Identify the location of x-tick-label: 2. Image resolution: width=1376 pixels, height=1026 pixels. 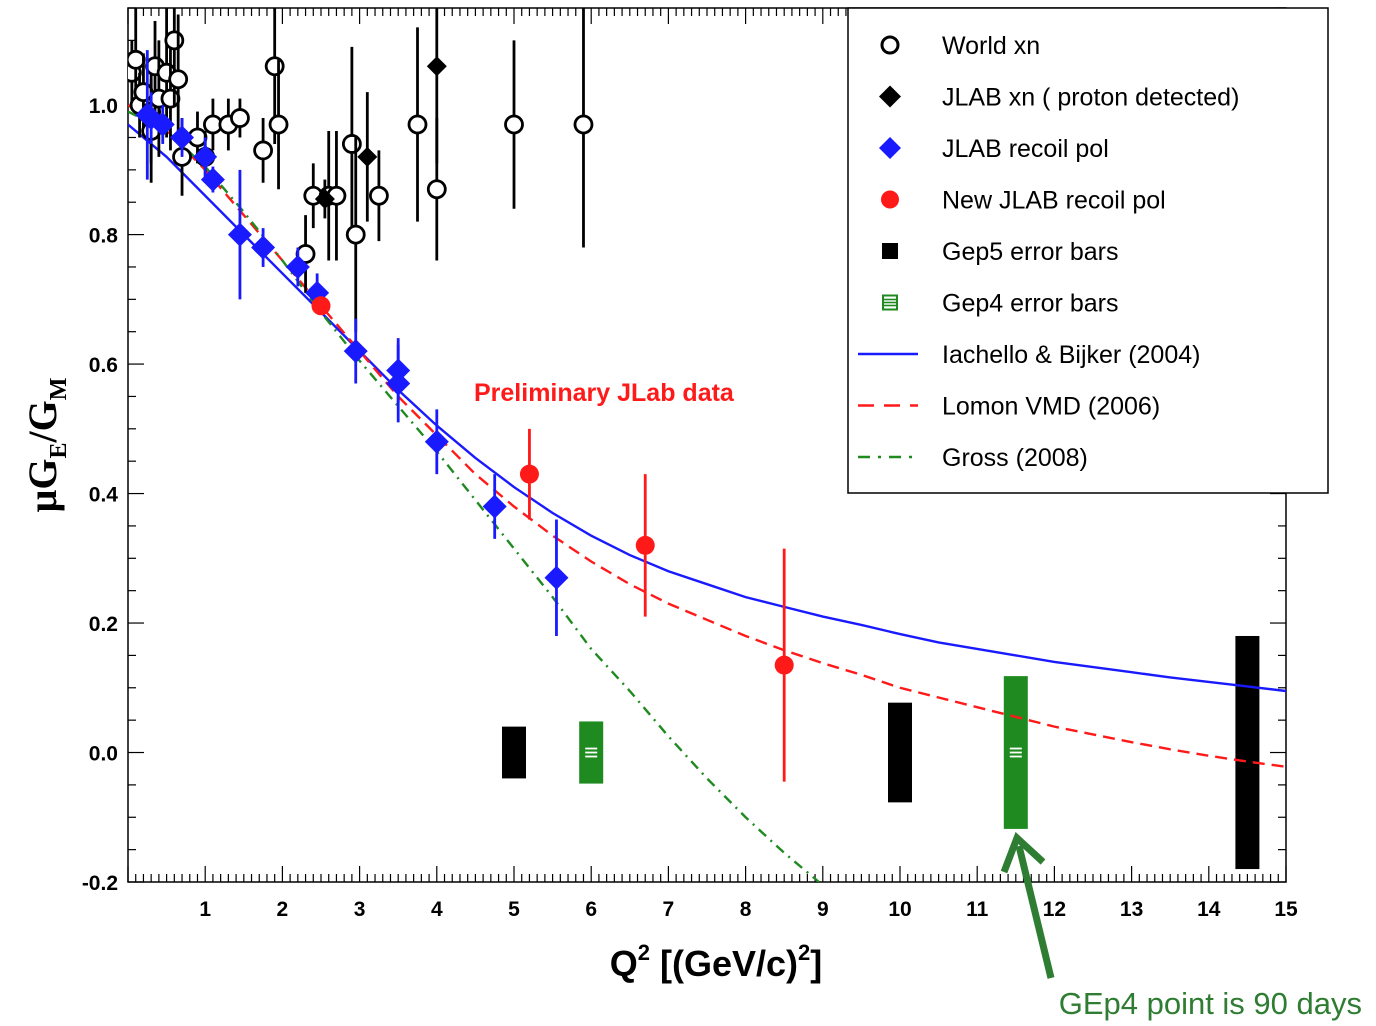
(283, 909).